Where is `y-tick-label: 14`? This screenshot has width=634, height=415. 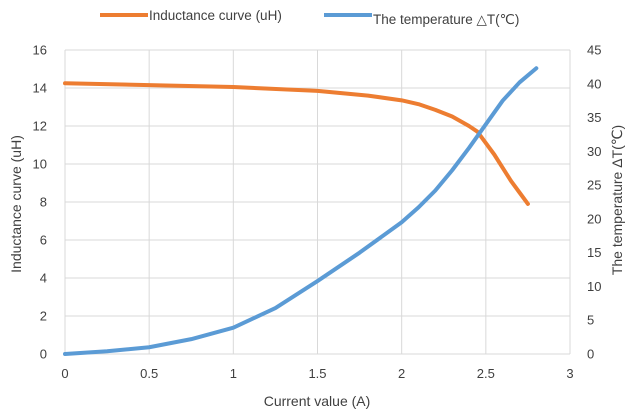
y-tick-label: 14 is located at coordinates (40, 88).